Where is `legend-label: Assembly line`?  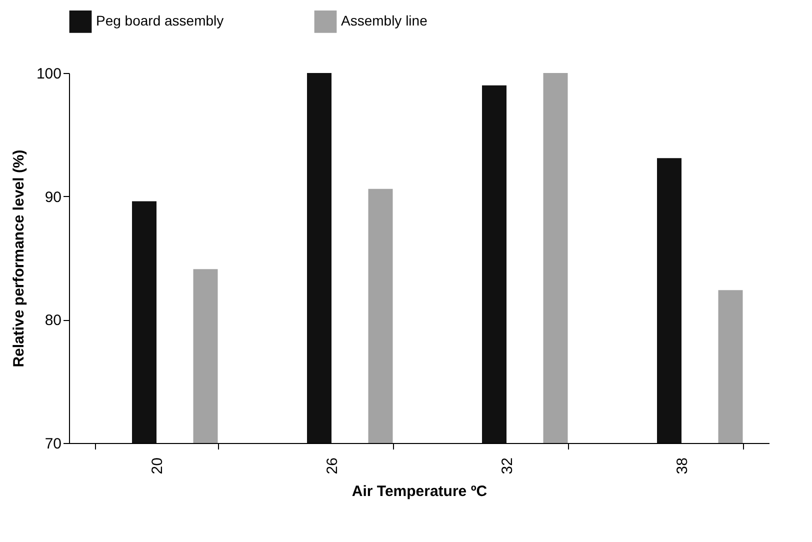
legend-label: Assembly line is located at coordinates (384, 20).